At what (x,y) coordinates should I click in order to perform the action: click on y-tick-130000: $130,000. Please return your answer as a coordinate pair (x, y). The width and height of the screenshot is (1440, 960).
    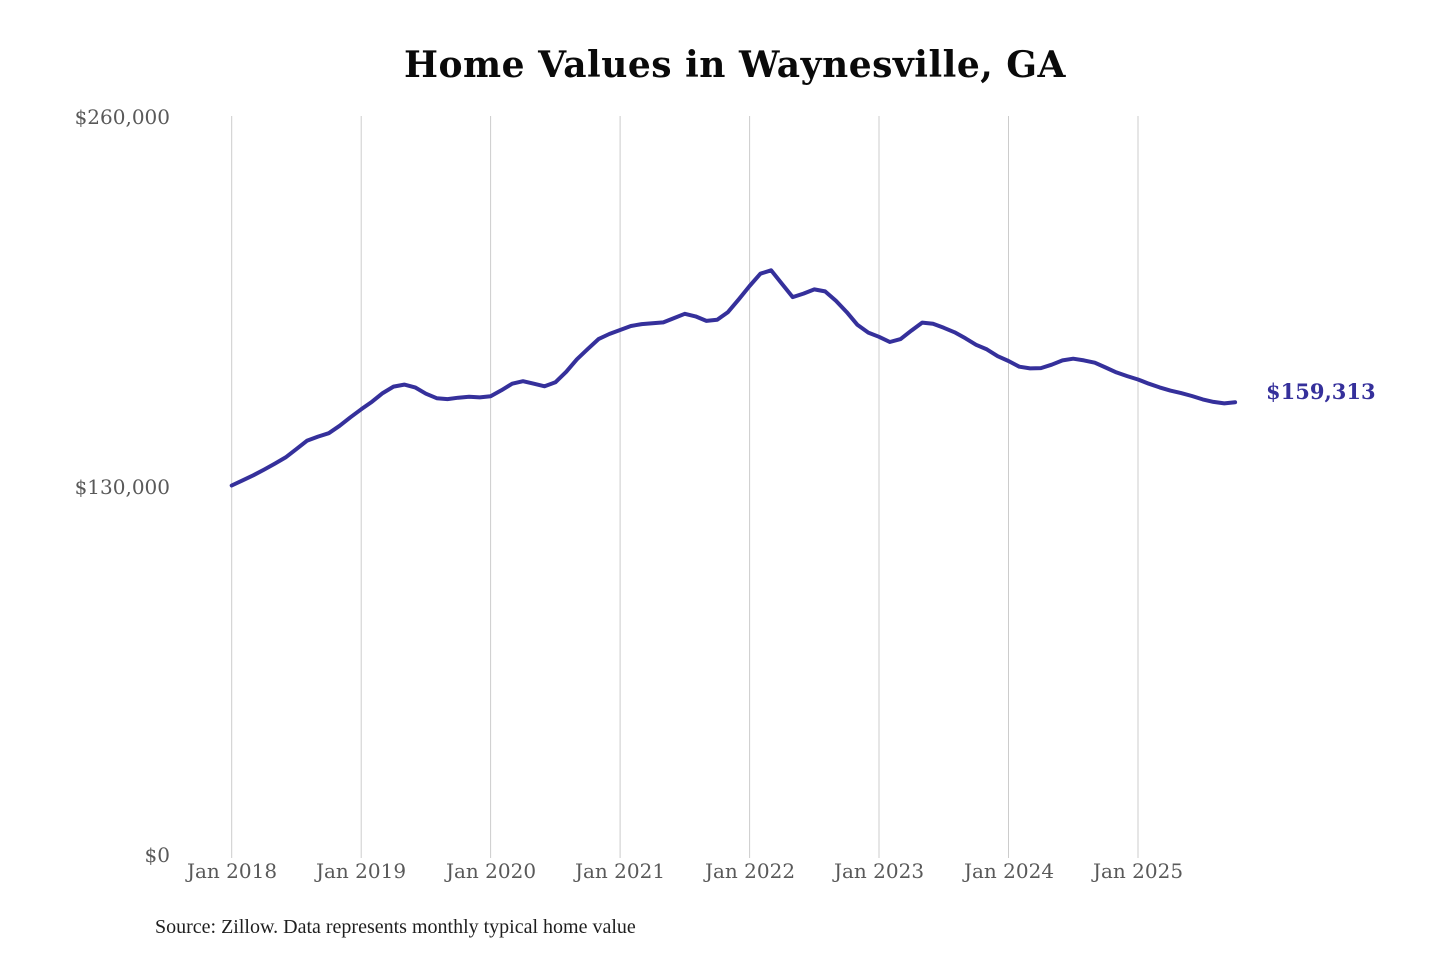
    Looking at the image, I should click on (122, 487).